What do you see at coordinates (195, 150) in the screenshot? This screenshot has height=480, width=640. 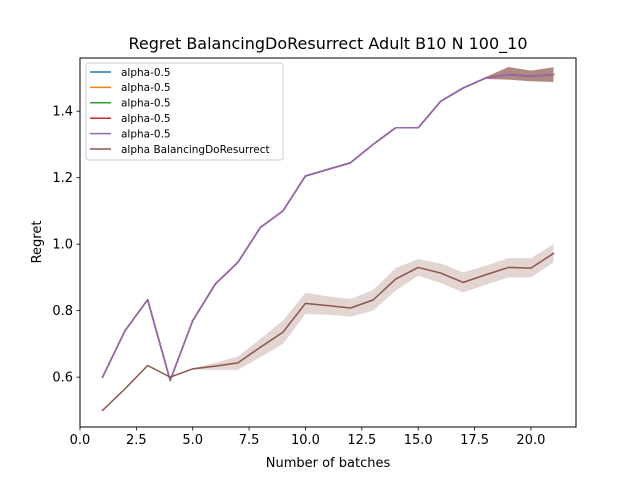 I see `legend-entry-label: alpha BalancingDoResurrect` at bounding box center [195, 150].